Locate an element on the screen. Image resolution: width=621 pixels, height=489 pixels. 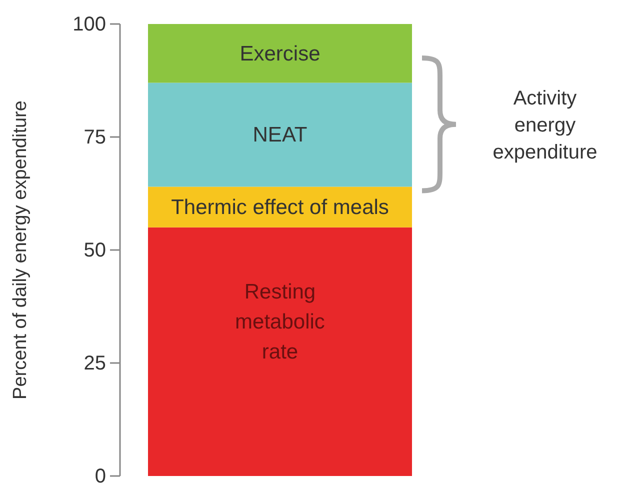
series-label: NEAT is located at coordinates (280, 135).